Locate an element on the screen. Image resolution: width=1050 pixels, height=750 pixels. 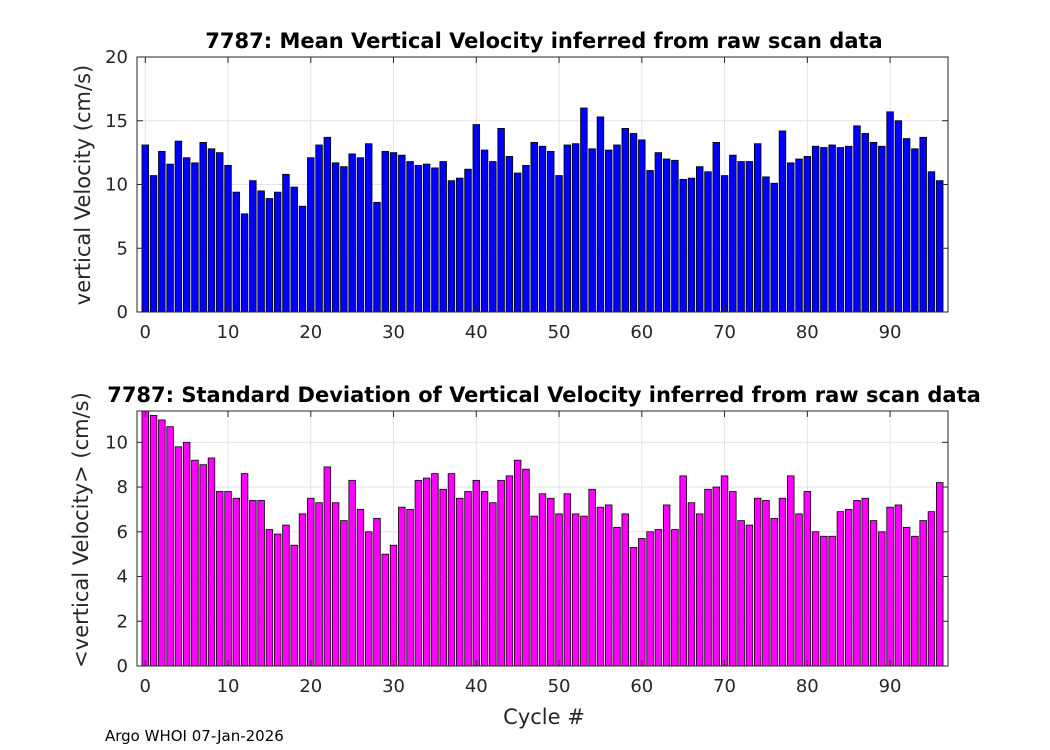
bottom-y-axis-label: <vertical Velocity> (cm/s) is located at coordinates (81, 530).